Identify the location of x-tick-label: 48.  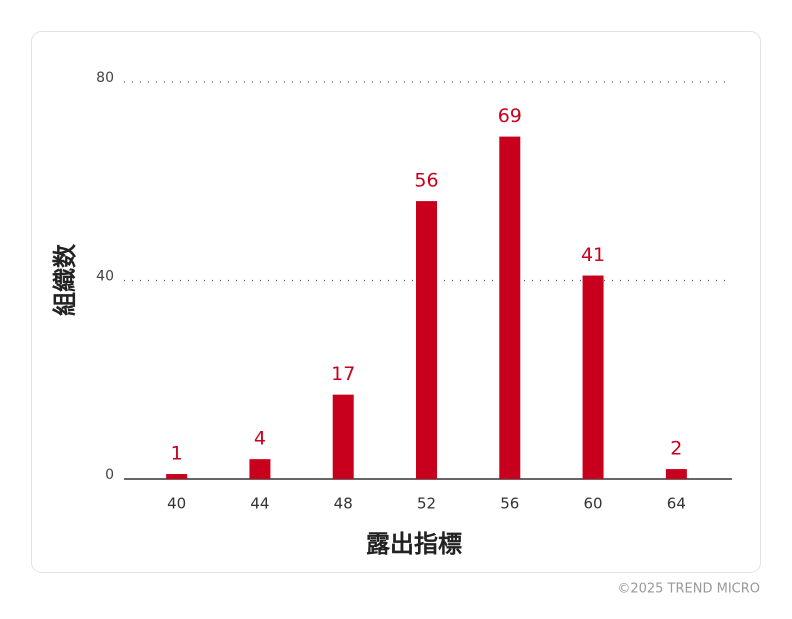
(343, 504).